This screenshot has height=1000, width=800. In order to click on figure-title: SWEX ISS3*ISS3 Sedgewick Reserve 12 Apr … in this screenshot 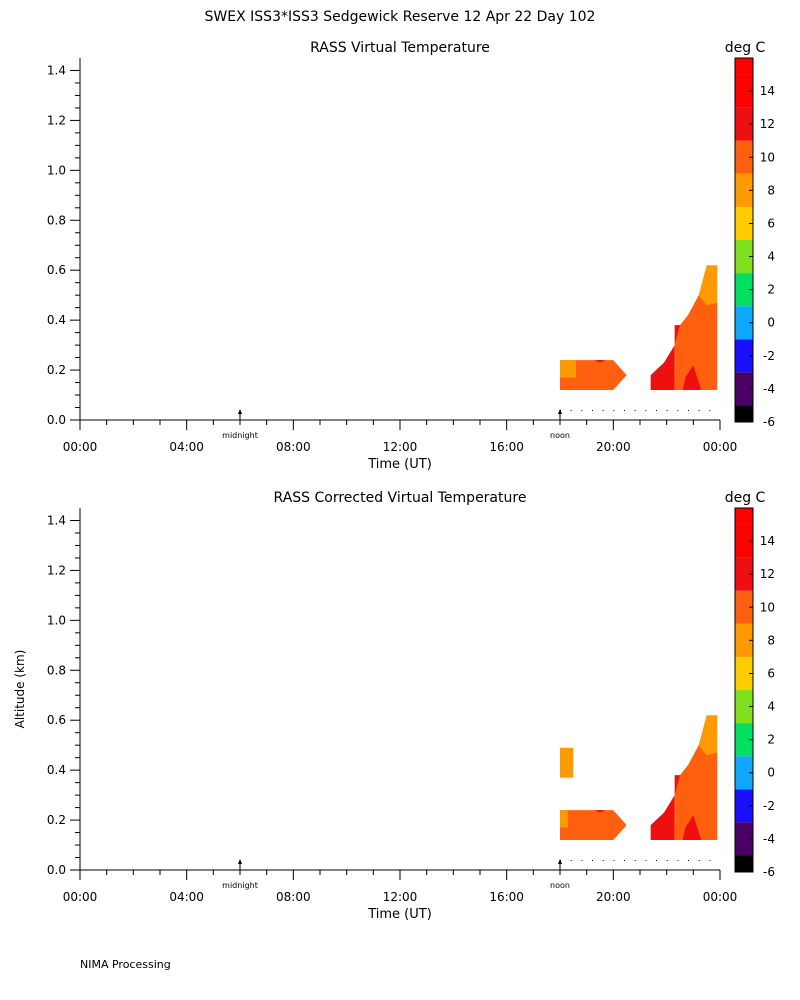, I will do `click(400, 17)`.